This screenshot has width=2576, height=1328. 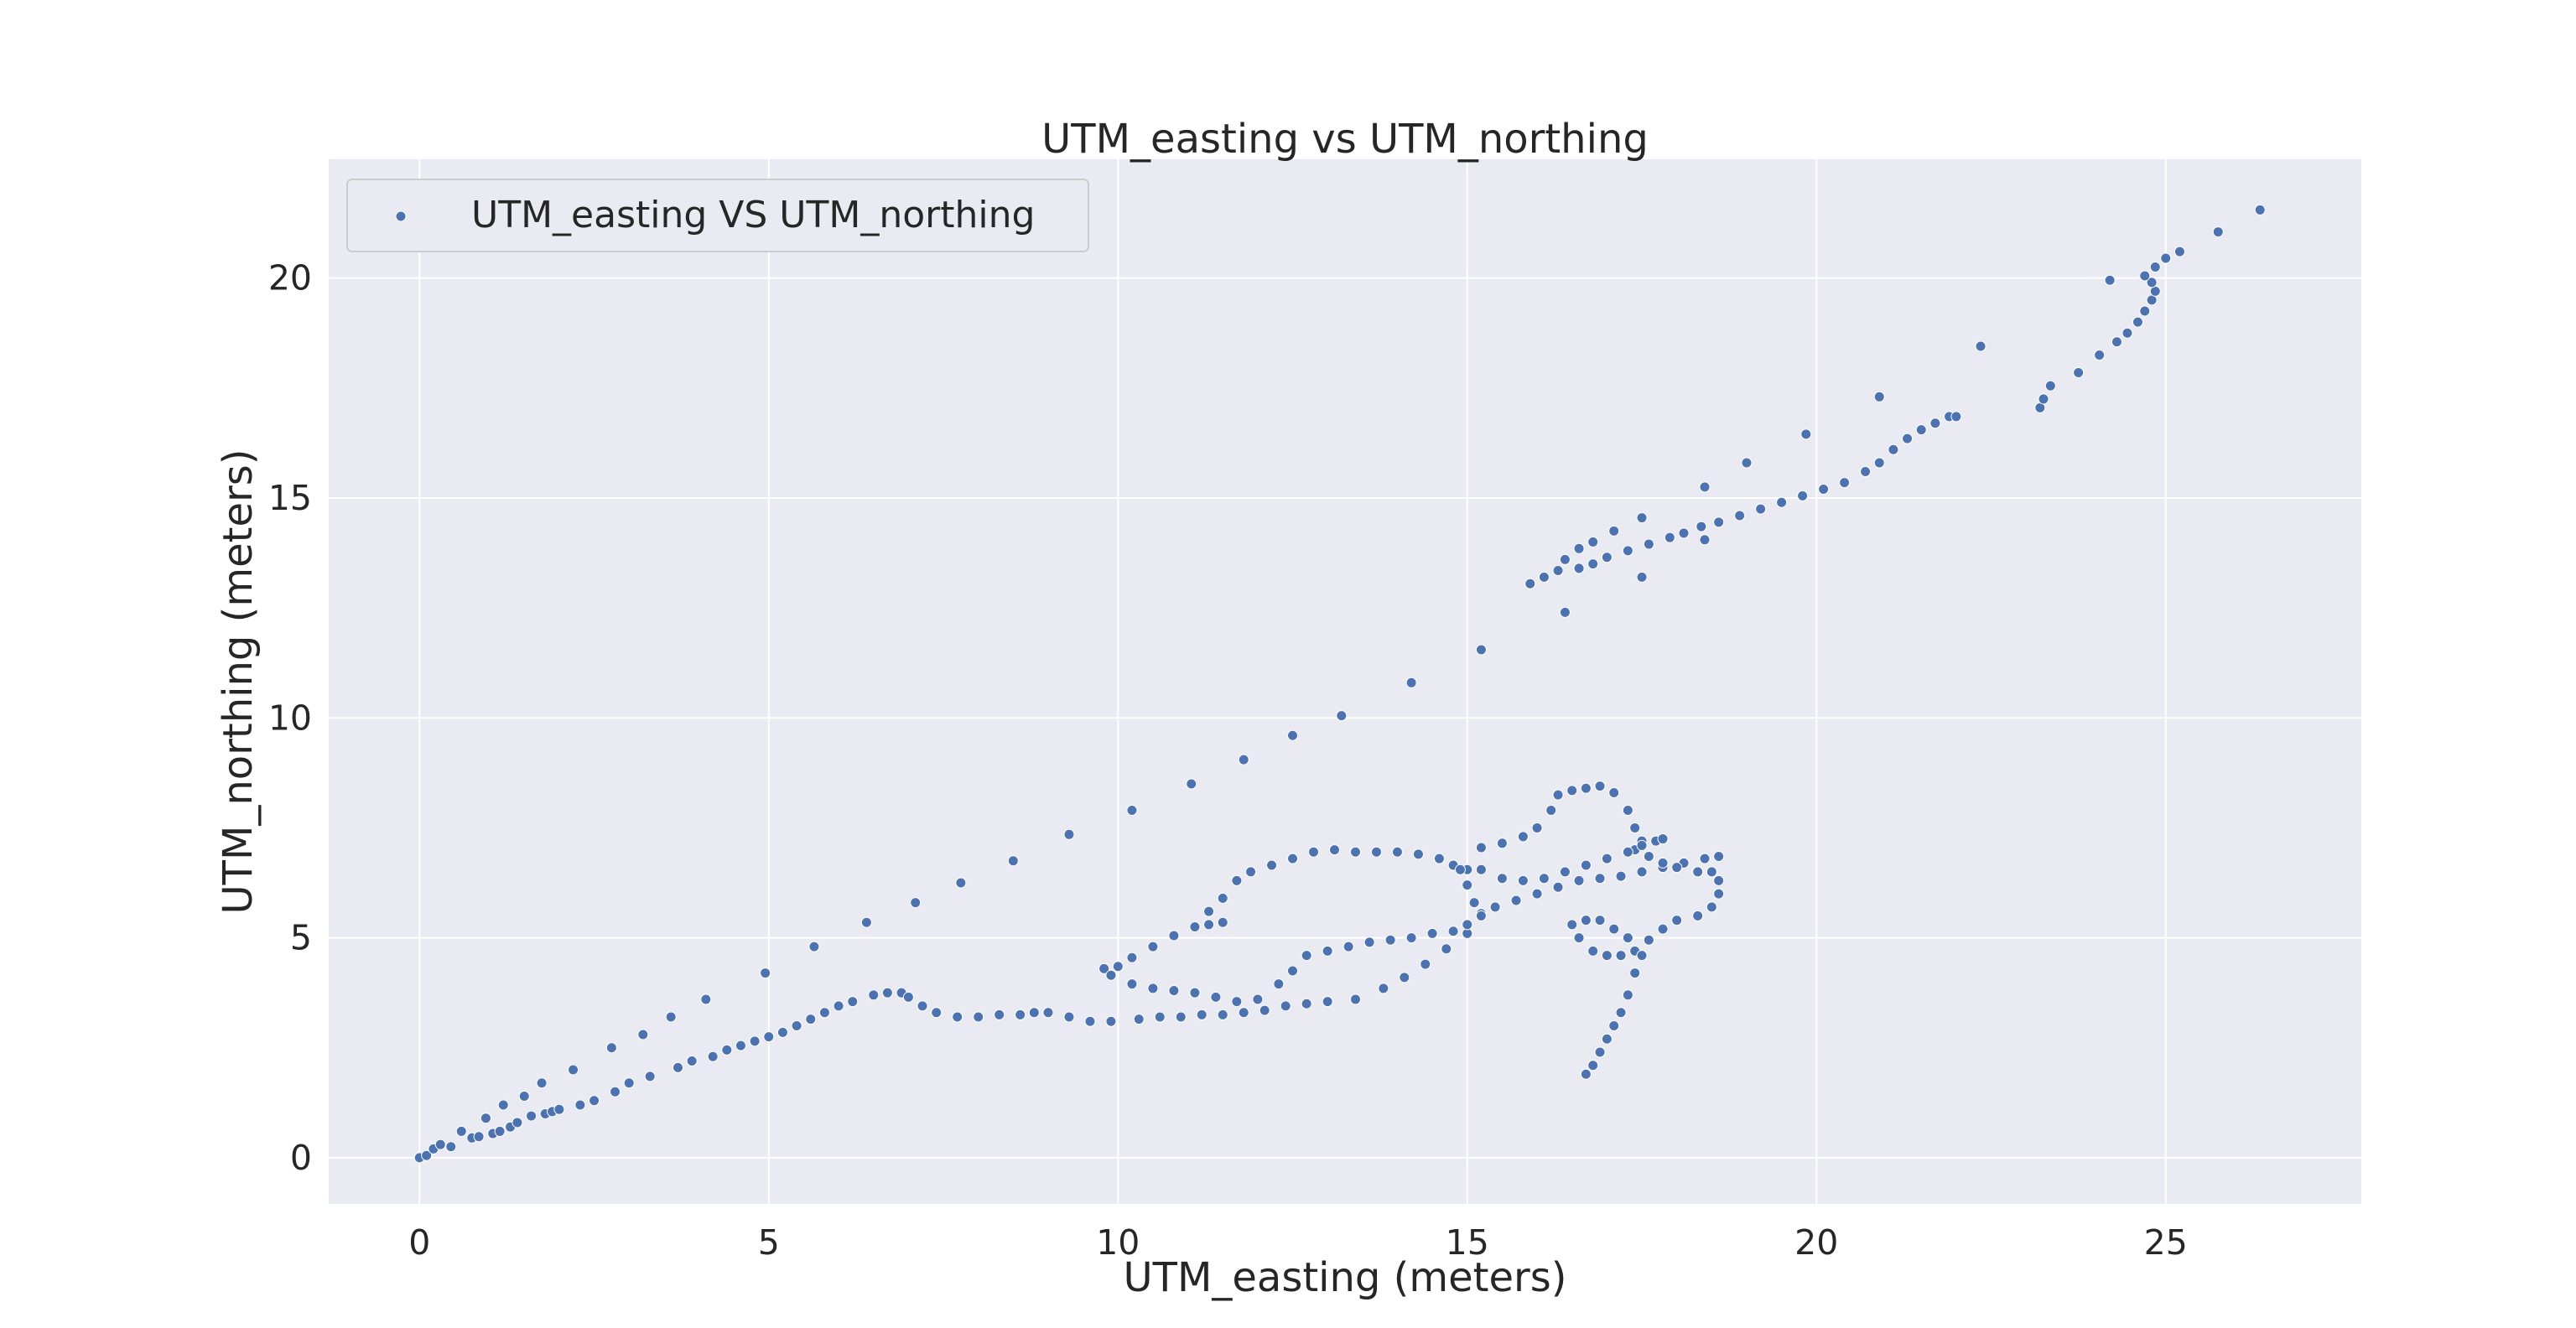 What do you see at coordinates (769, 1242) in the screenshot?
I see `x-tick-label: 5` at bounding box center [769, 1242].